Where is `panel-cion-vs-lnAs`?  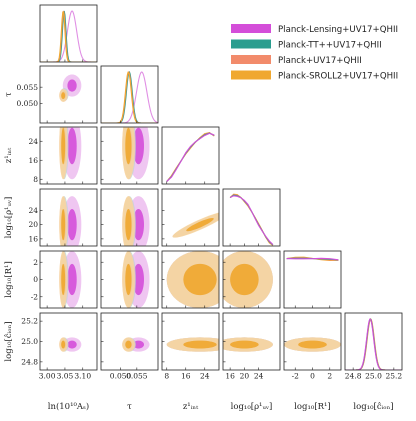 panel-cion-vs-lnAs is located at coordinates (70, 344).